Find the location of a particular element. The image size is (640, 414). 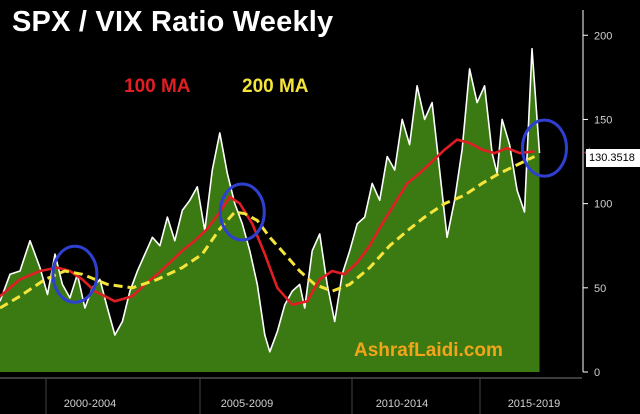

legend-100-ma: 100 MA is located at coordinates (157, 86).